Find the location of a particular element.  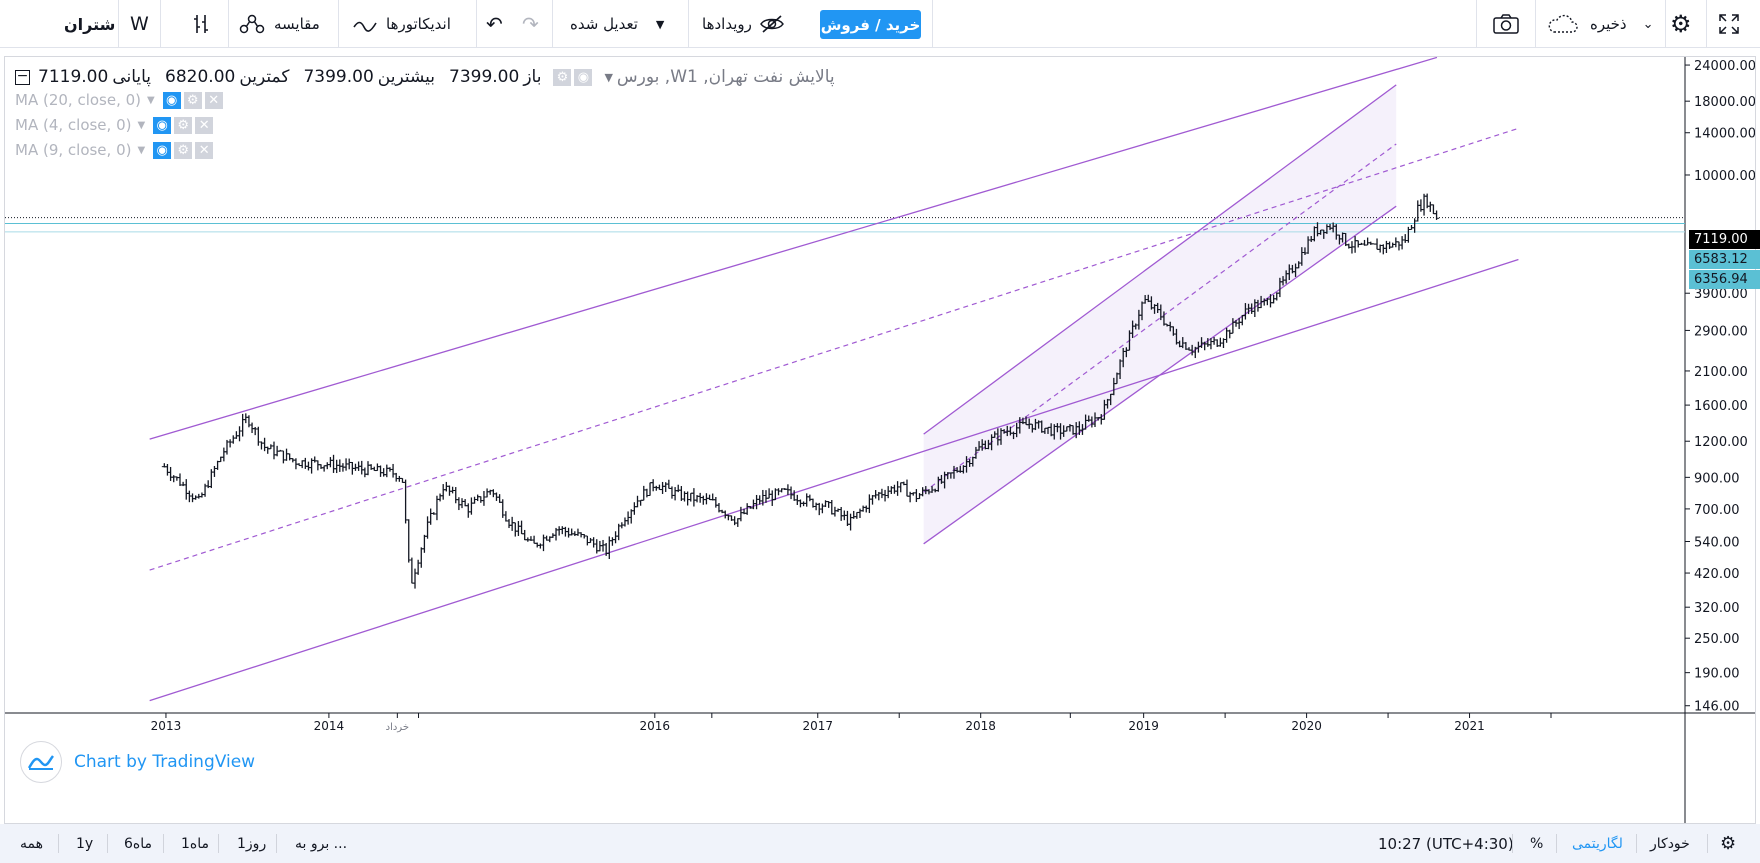

range-1y: 1y is located at coordinates (84, 843).